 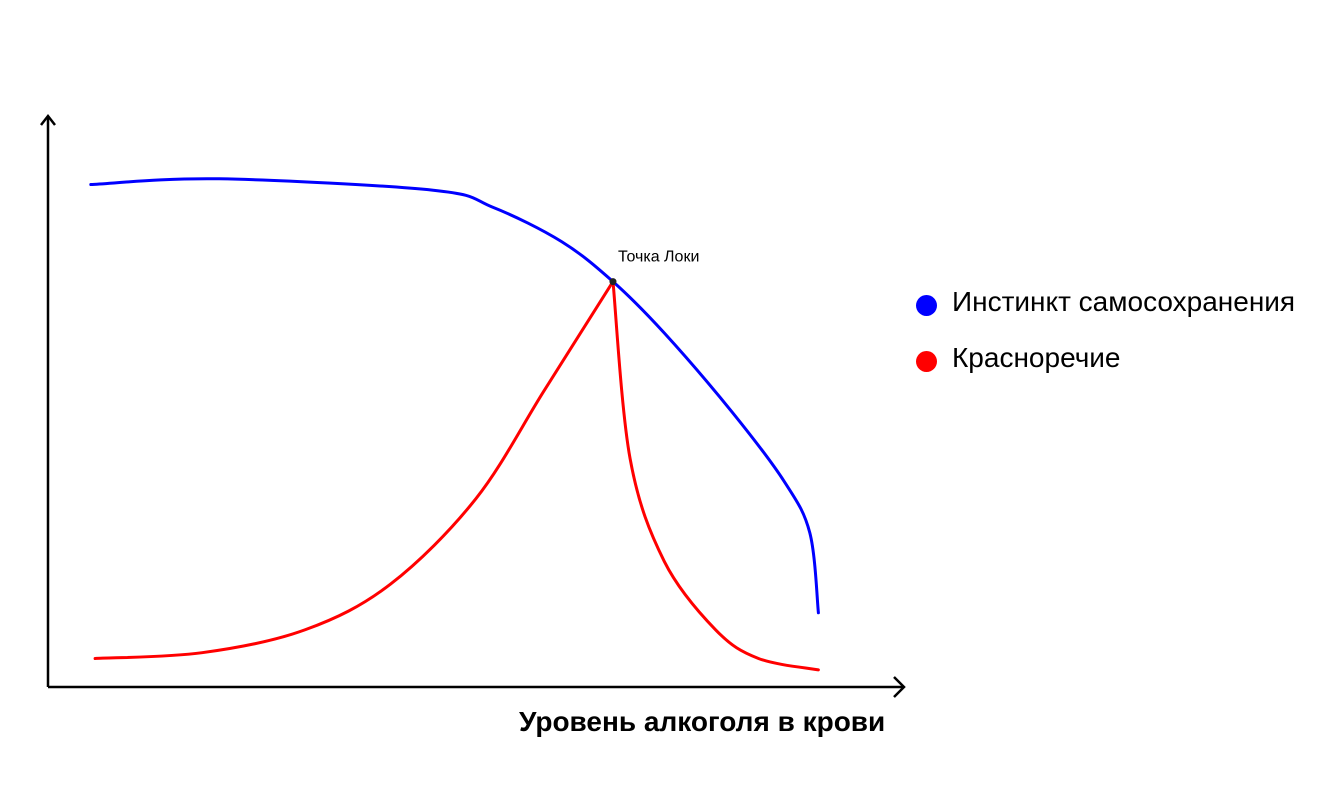 I want to click on y-axis-arrow-head, so click(x=48, y=119).